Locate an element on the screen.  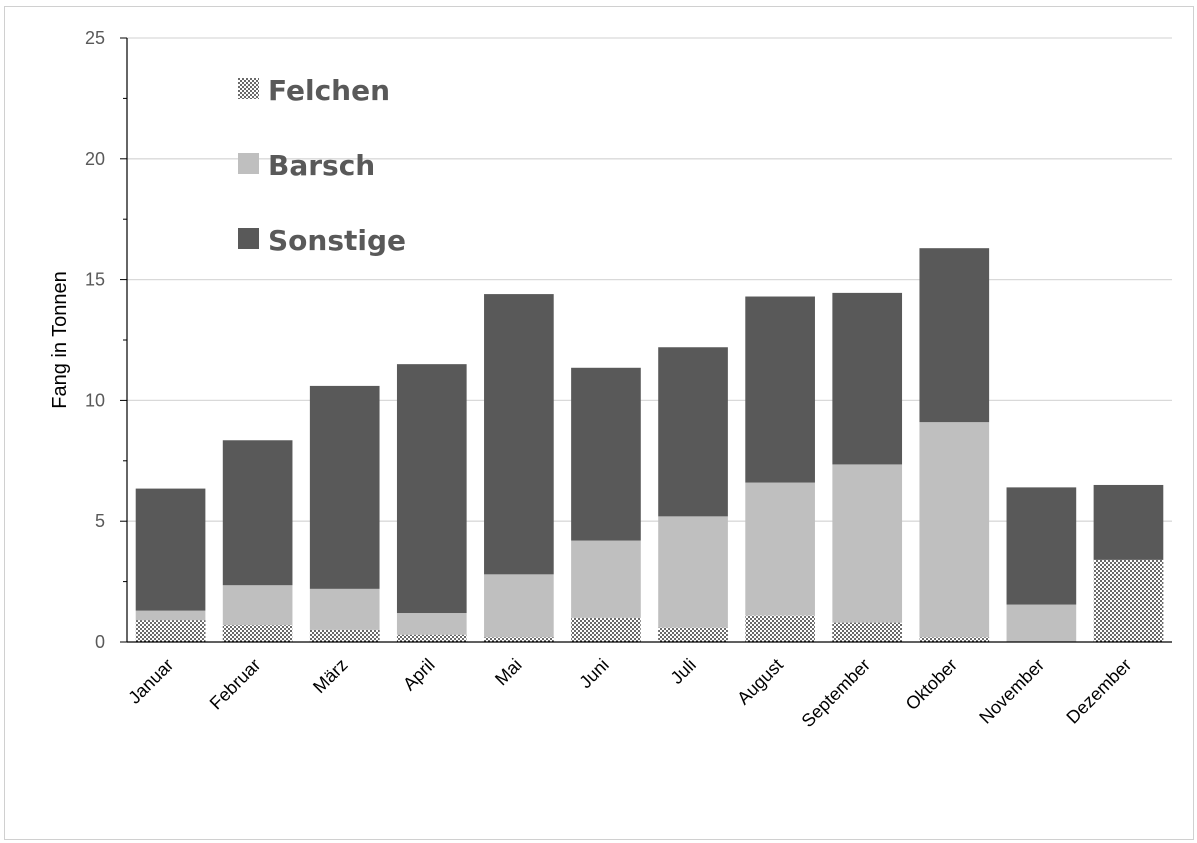
bar-sonstige-märz is located at coordinates (344, 487).